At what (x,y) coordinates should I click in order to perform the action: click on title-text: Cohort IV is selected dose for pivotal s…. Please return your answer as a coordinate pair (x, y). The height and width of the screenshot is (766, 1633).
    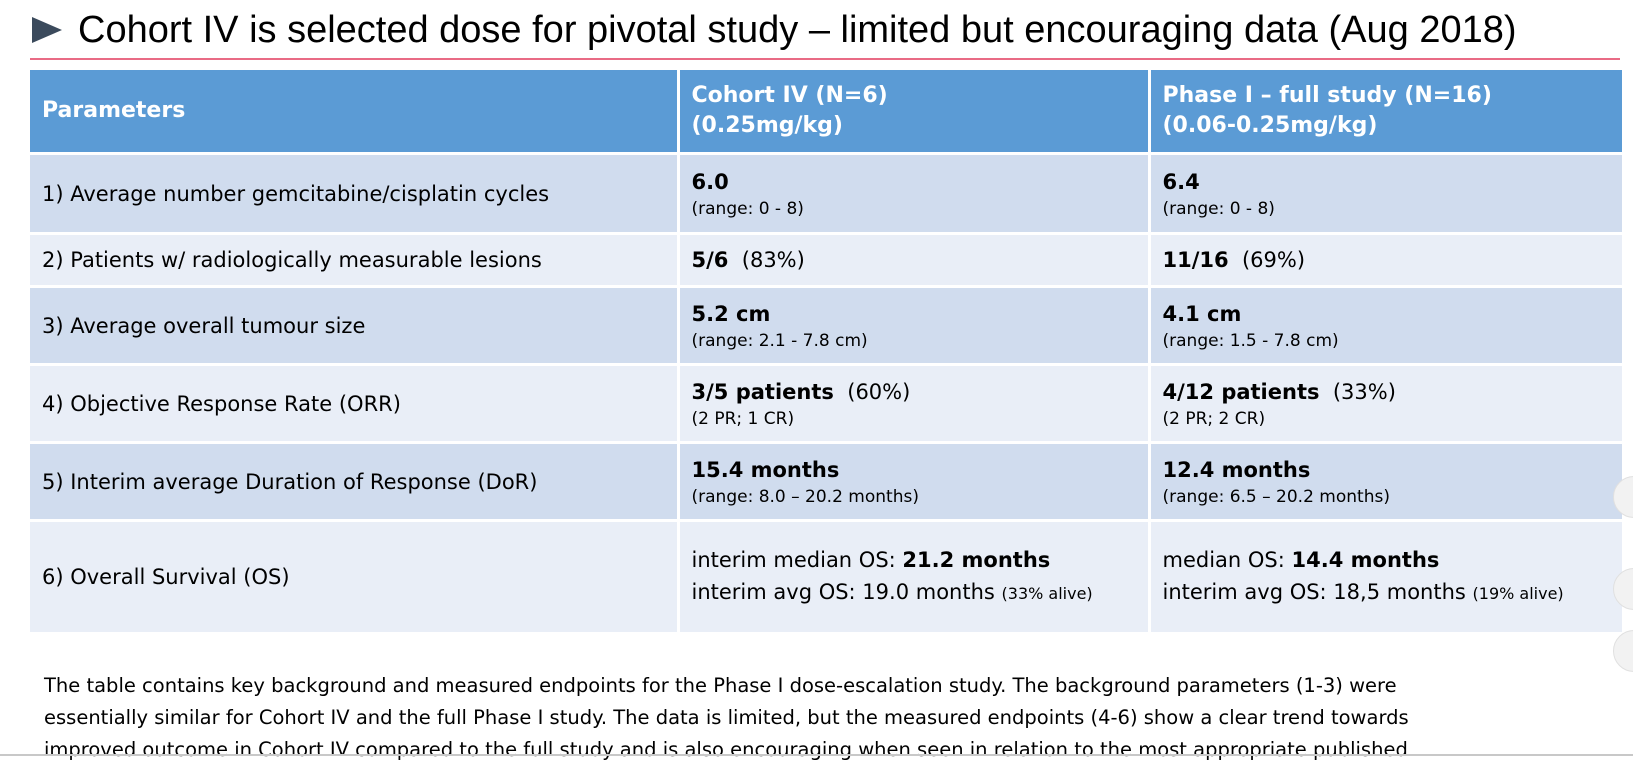
    Looking at the image, I should click on (797, 30).